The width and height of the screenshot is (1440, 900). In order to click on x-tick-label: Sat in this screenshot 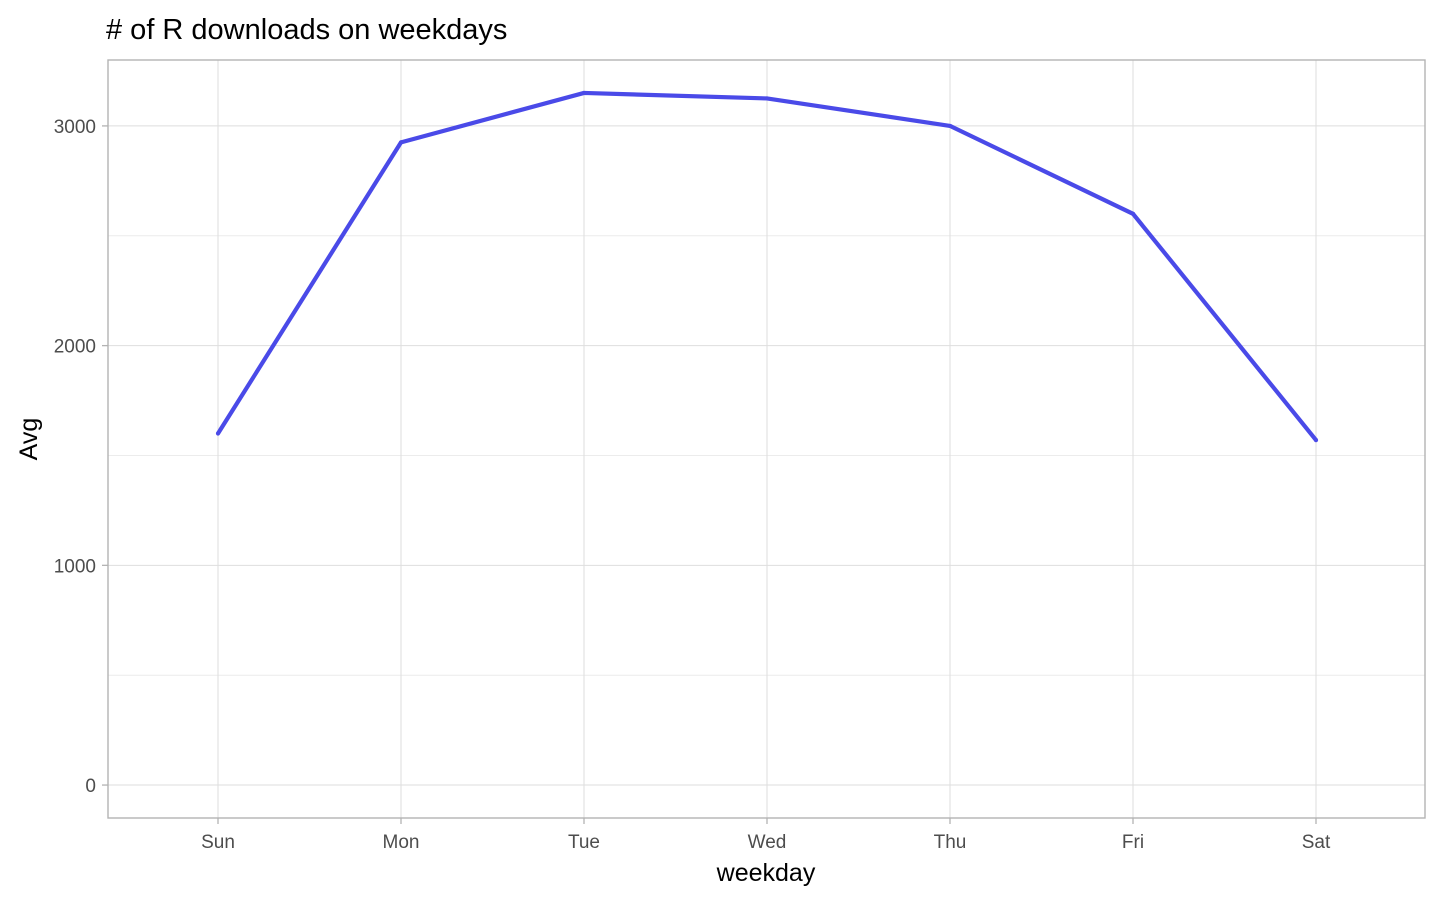, I will do `click(1316, 842)`.